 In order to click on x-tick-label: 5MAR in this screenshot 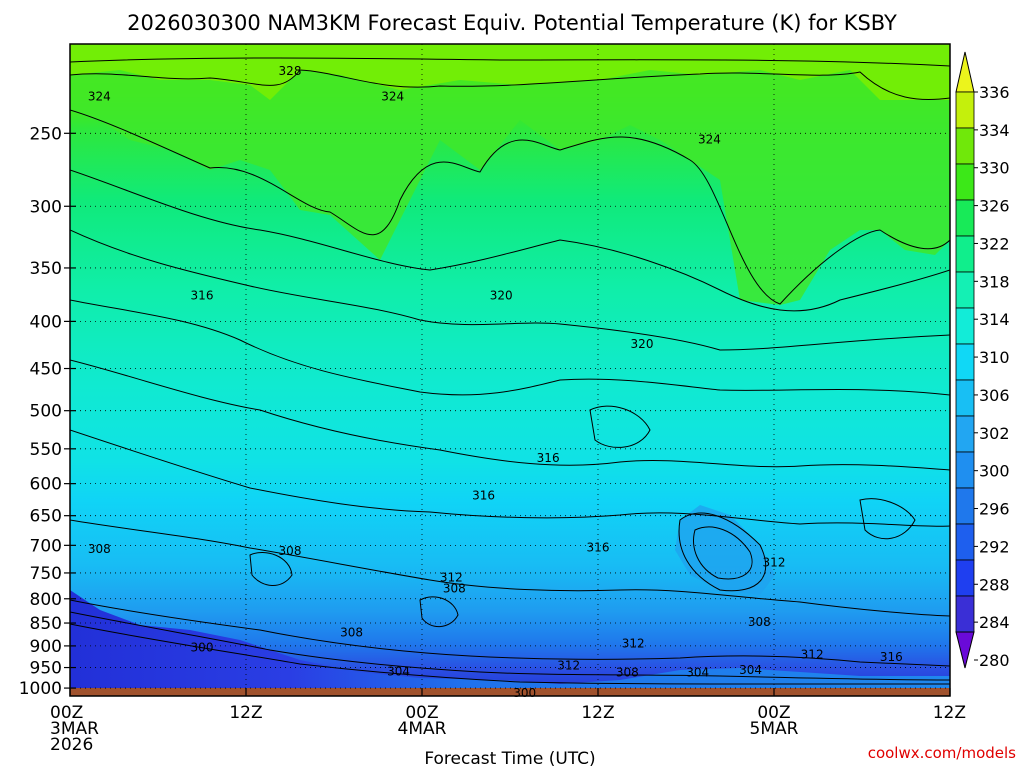, I will do `click(774, 729)`.